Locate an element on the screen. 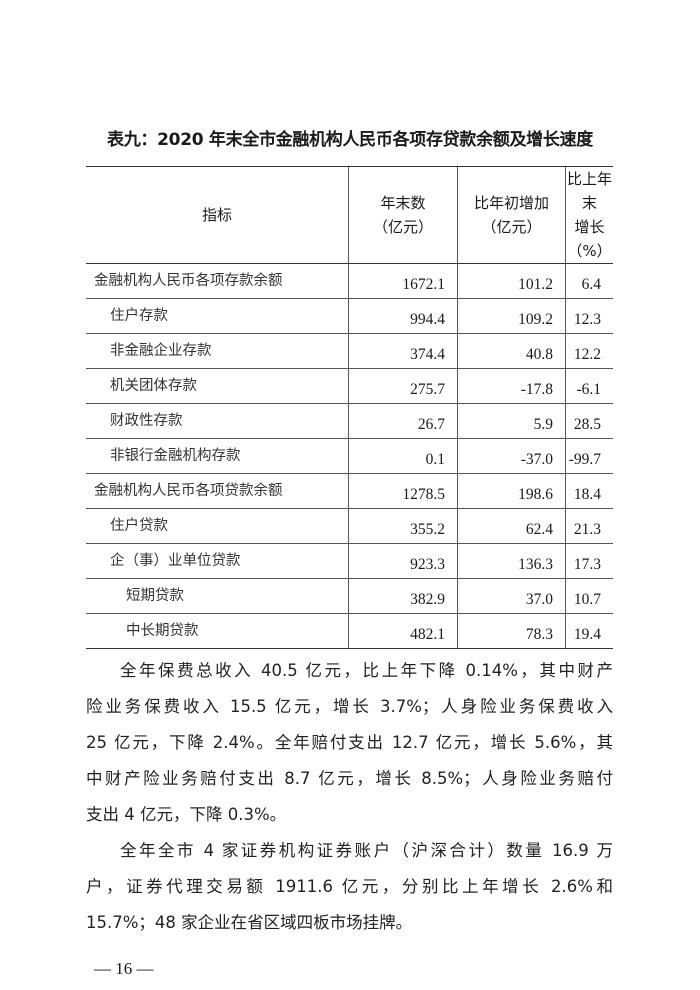 This screenshot has width=700, height=990. cell-increase: 62.4 is located at coordinates (511, 526).